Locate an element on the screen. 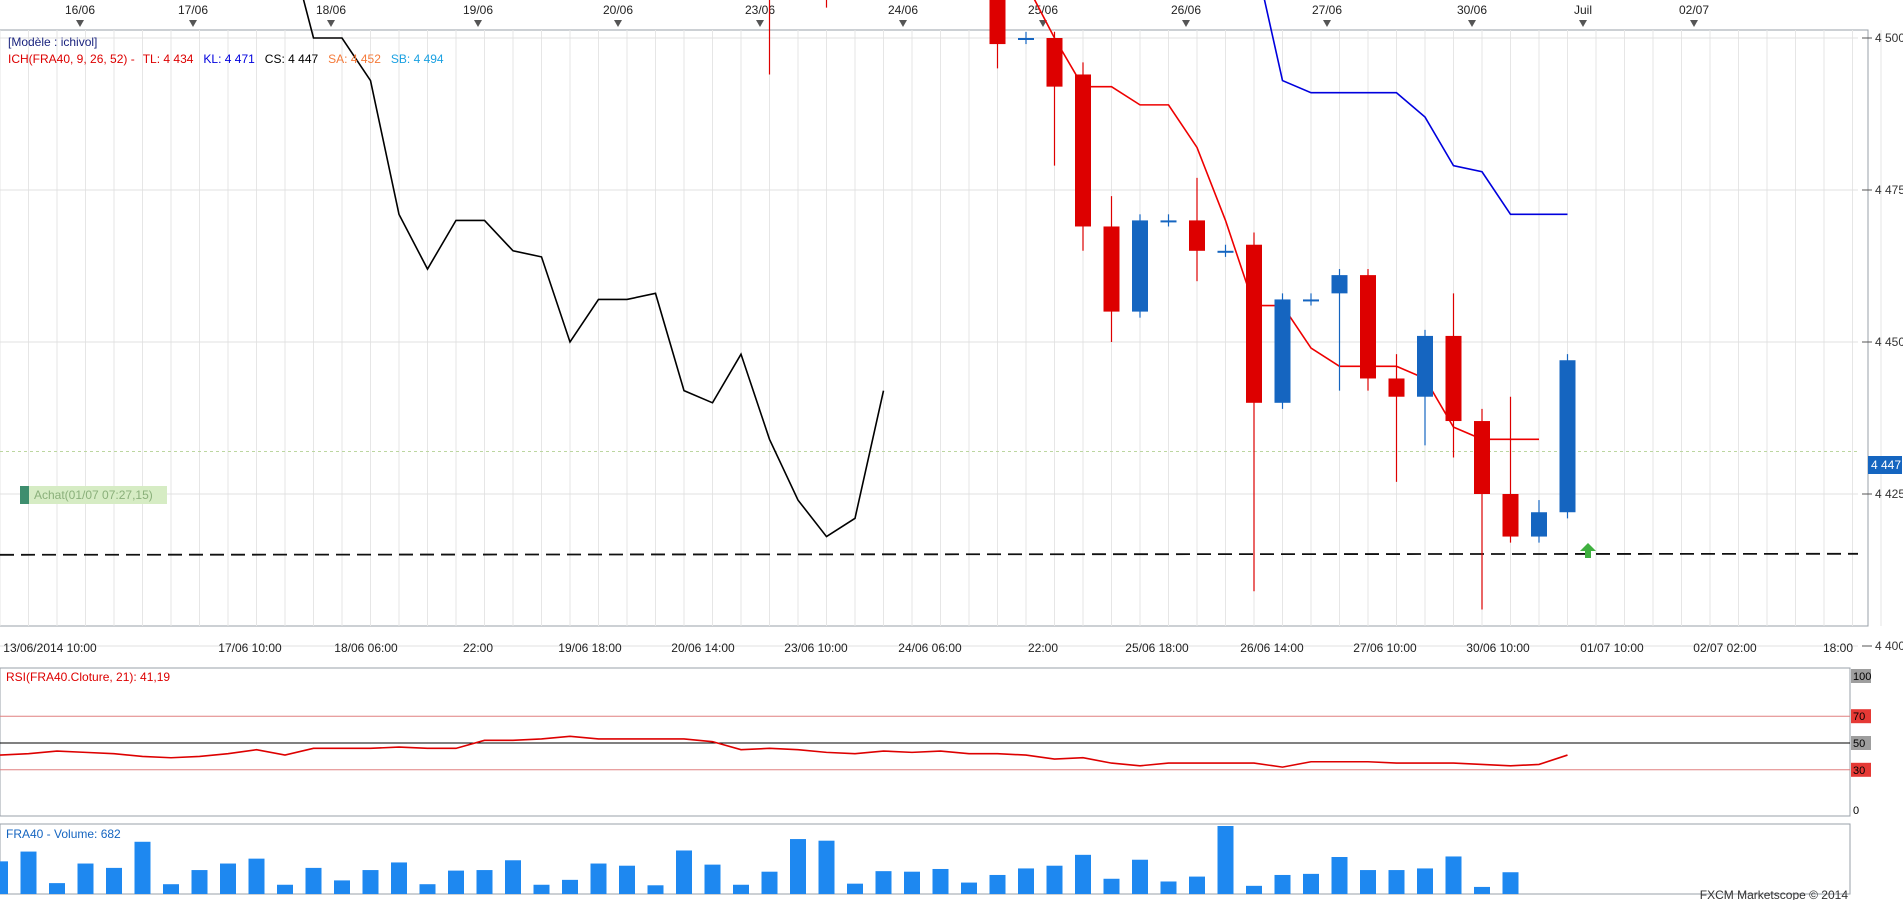  volume-label: FRA40 - Volume: 682 is located at coordinates (63, 834).